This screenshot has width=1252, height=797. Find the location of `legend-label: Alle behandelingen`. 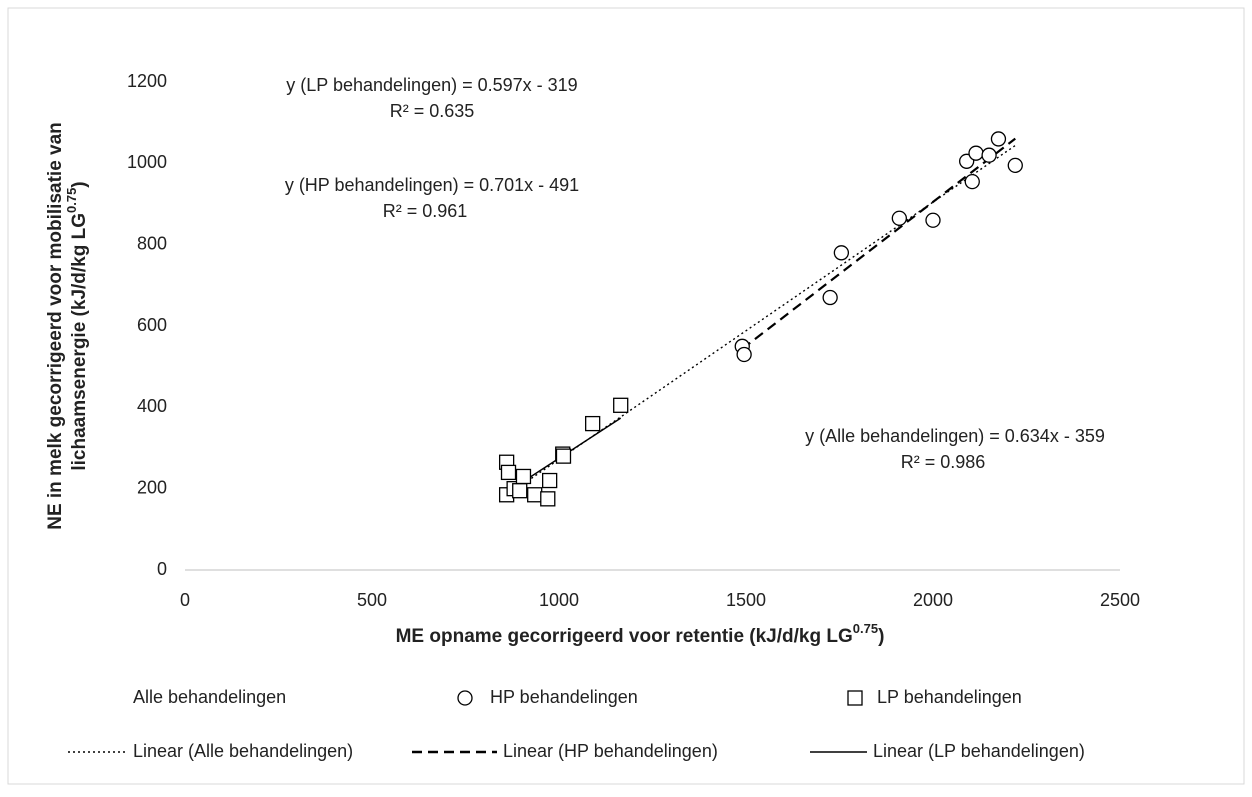

legend-label: Alle behandelingen is located at coordinates (209, 697).